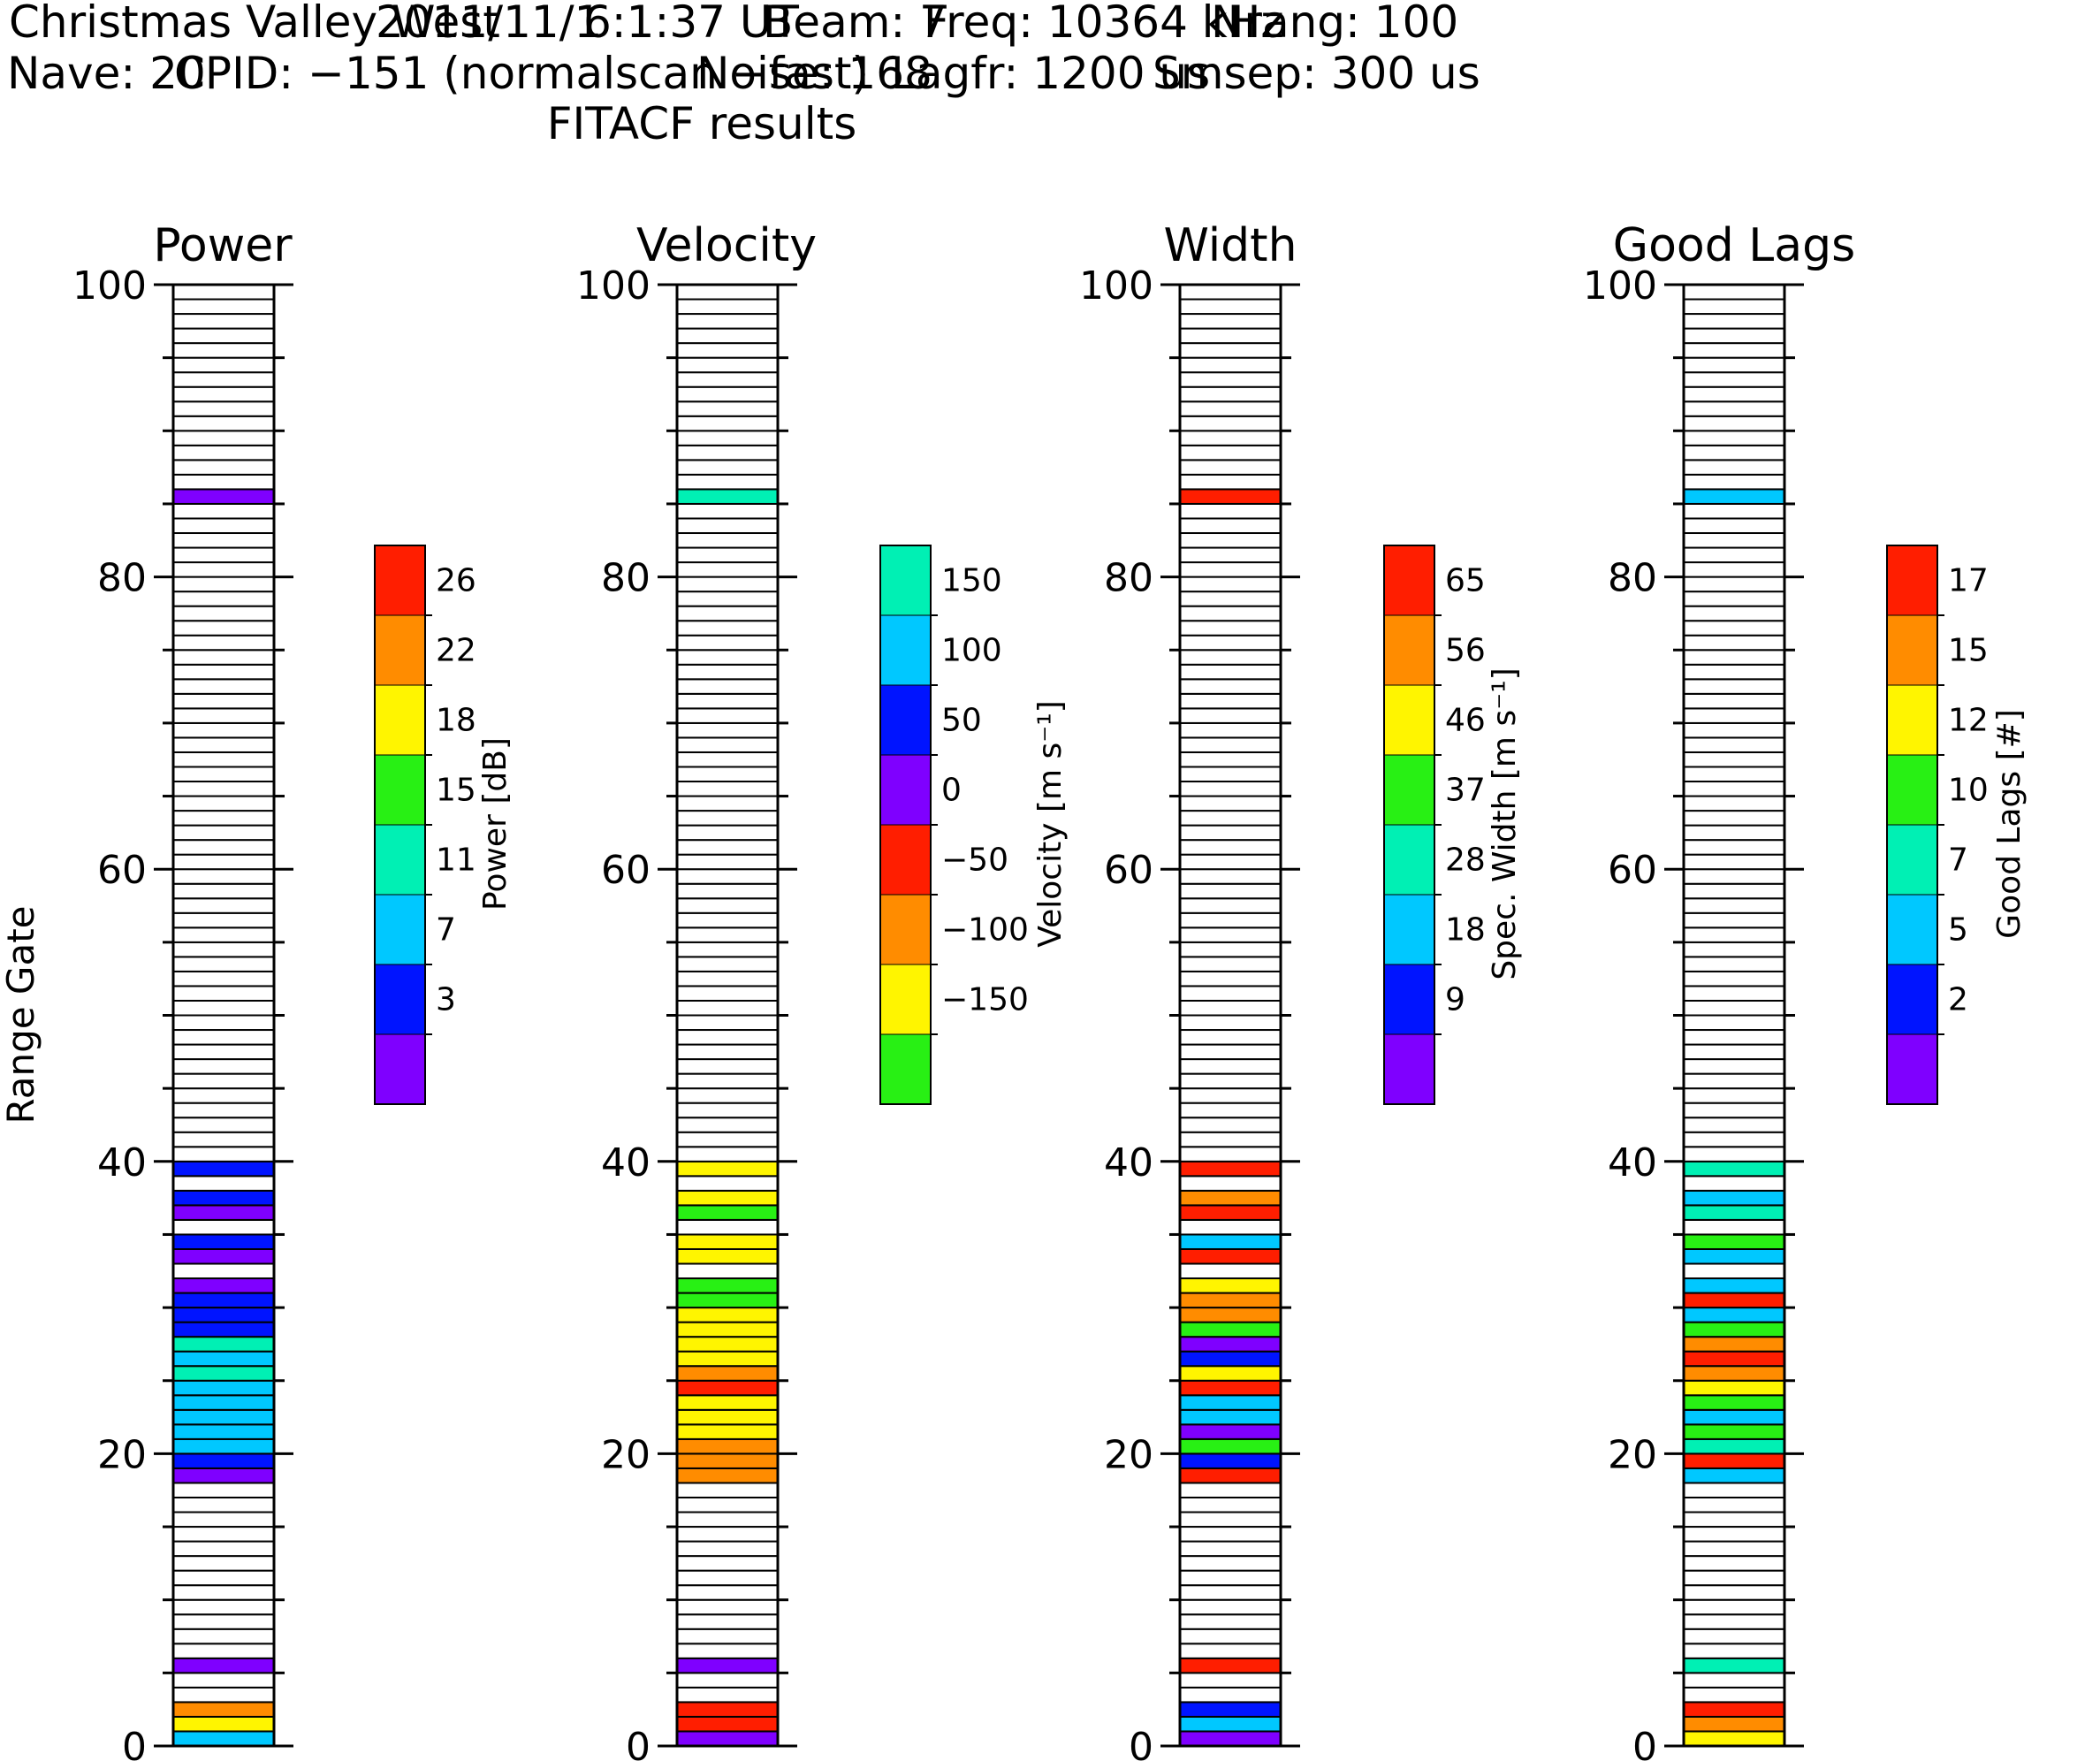  Describe the element at coordinates (122, 870) in the screenshot. I see `y-tick-label: 60` at that location.